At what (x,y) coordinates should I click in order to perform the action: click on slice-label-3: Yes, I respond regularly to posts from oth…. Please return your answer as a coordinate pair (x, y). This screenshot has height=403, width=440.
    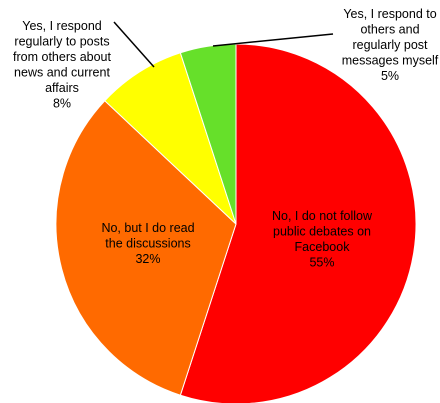
    Looking at the image, I should click on (62, 65).